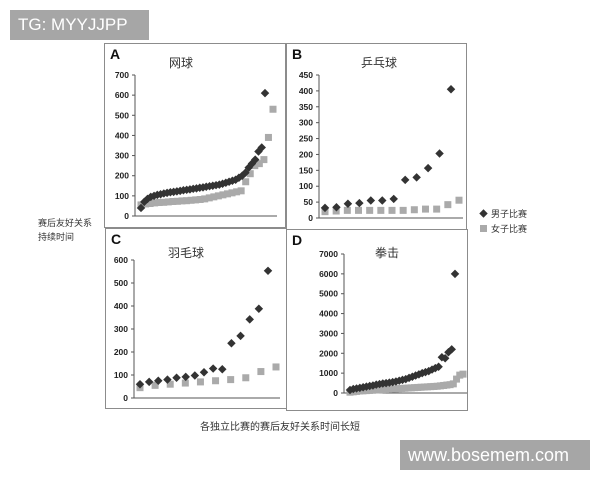 The width and height of the screenshot is (600, 480). What do you see at coordinates (297, 54) in the screenshot?
I see `panel-letter: B` at bounding box center [297, 54].